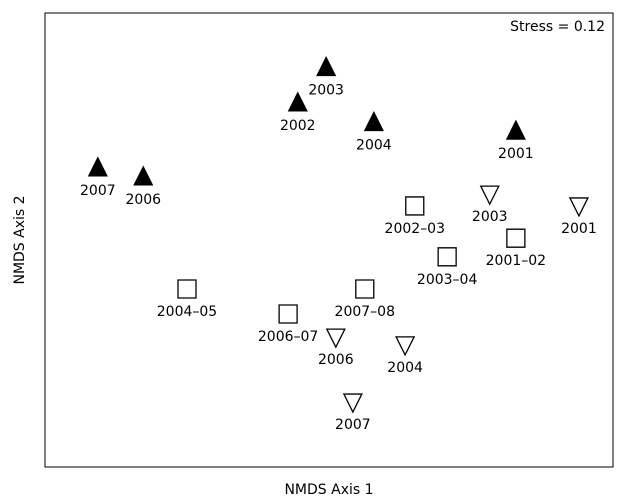 This screenshot has width=628, height=504. What do you see at coordinates (328, 490) in the screenshot?
I see `x-axis-label: NMDS Axis 1` at bounding box center [328, 490].